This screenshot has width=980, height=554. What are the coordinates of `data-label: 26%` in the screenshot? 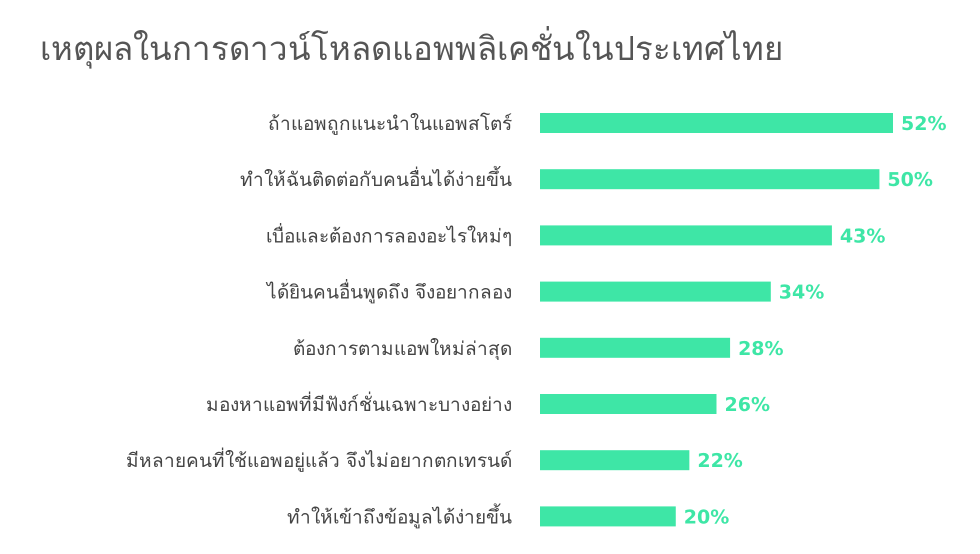 It's located at (747, 405).